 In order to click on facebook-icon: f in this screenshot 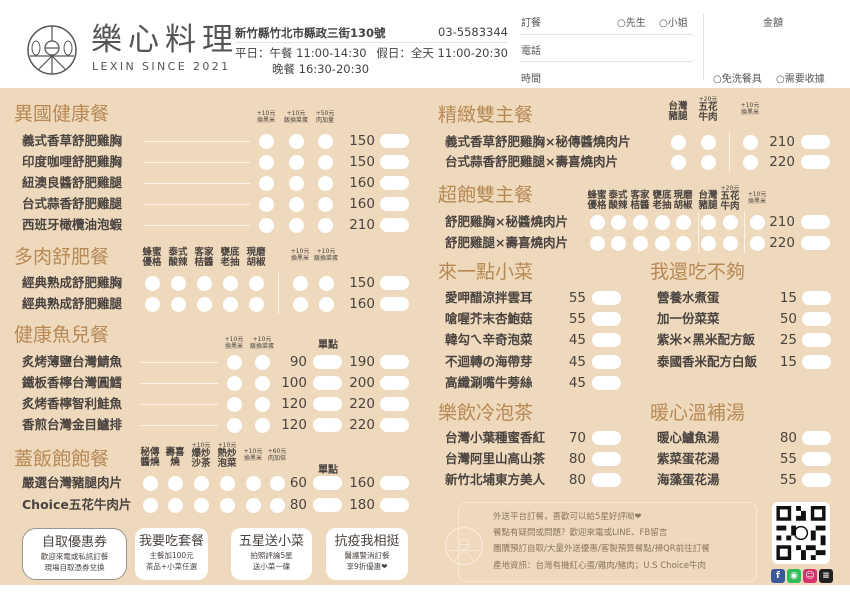, I will do `click(778, 576)`.